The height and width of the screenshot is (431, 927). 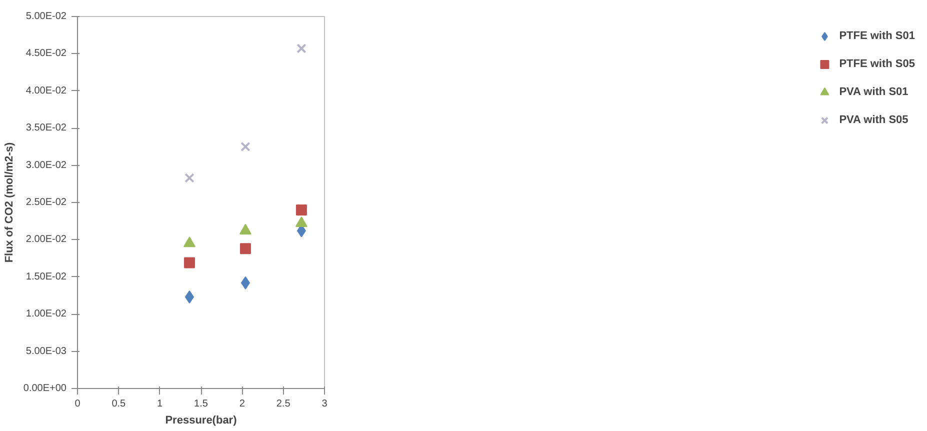 What do you see at coordinates (46, 314) in the screenshot?
I see `y-tick-label: 1.00E-02` at bounding box center [46, 314].